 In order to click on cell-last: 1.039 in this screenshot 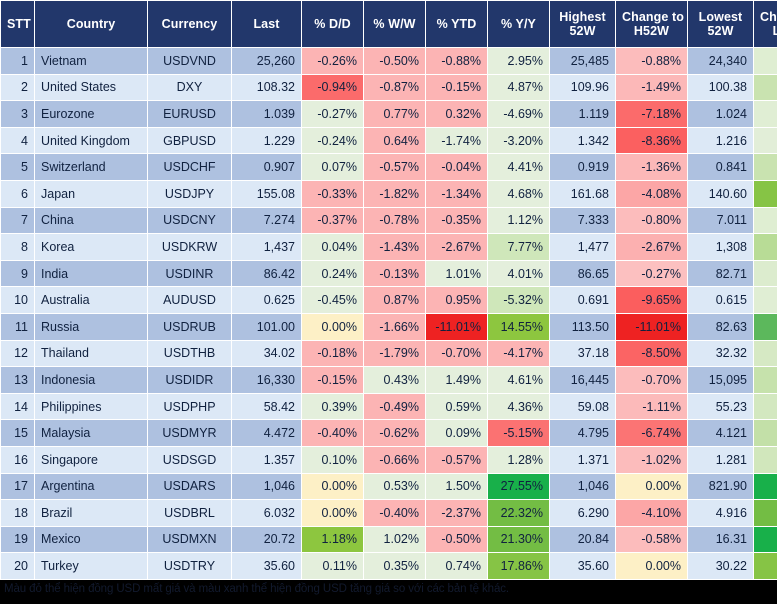, I will do `click(267, 114)`.